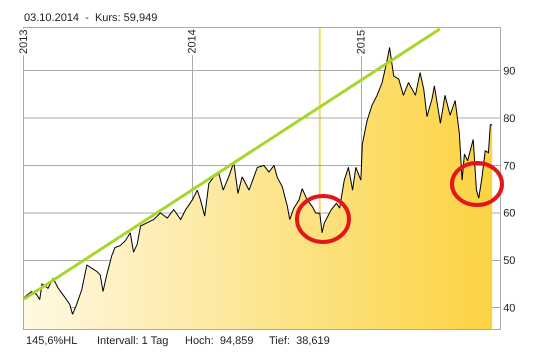 Image resolution: width=533 pixels, height=357 pixels. What do you see at coordinates (52, 341) in the screenshot?
I see `text: 145,6%HL` at bounding box center [52, 341].